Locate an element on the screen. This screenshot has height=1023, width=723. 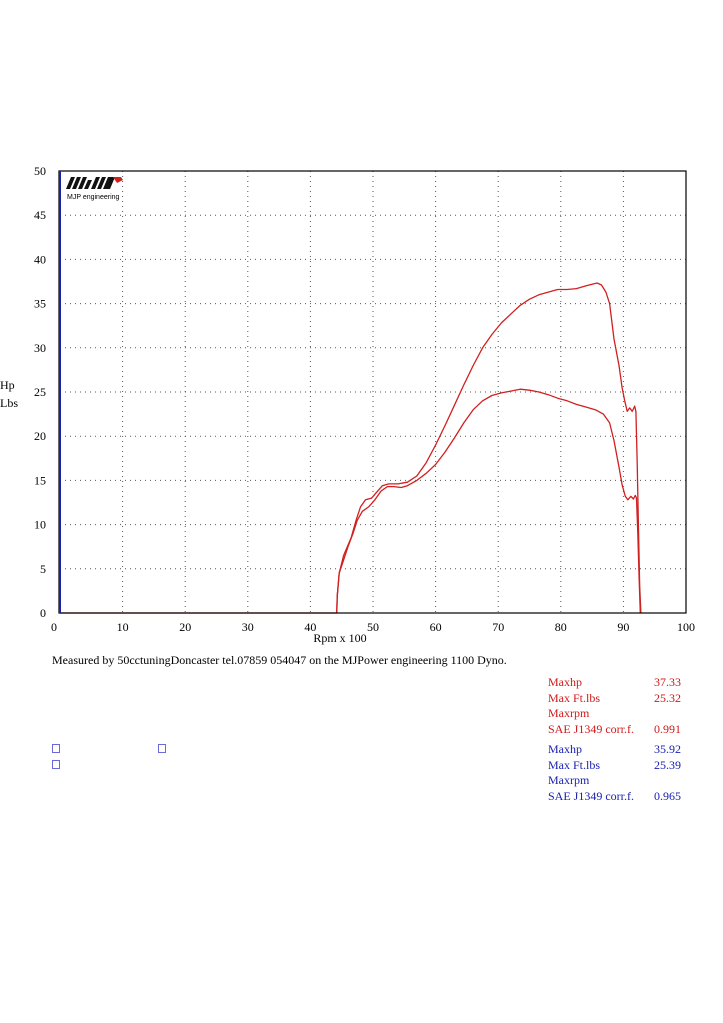
stat-value: 25.39 is located at coordinates (667, 764).